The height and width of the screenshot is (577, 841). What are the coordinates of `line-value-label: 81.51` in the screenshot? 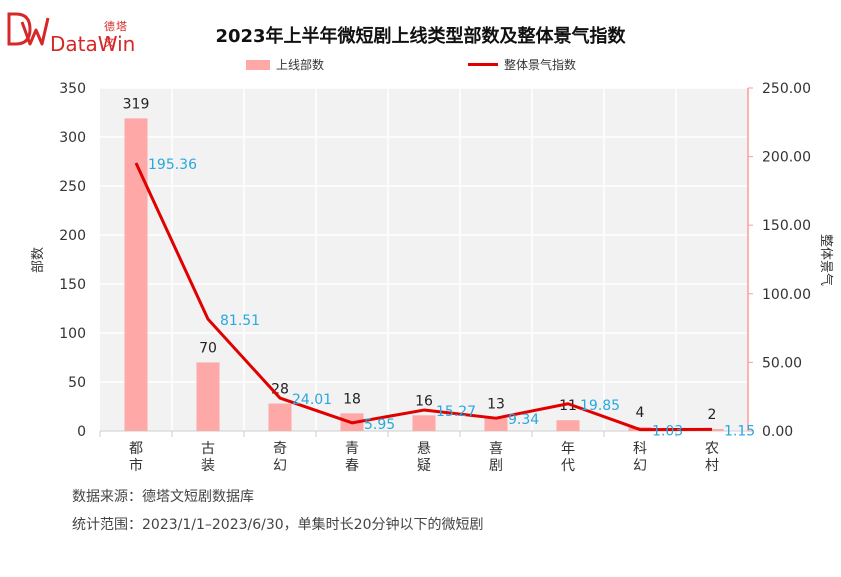 It's located at (240, 321).